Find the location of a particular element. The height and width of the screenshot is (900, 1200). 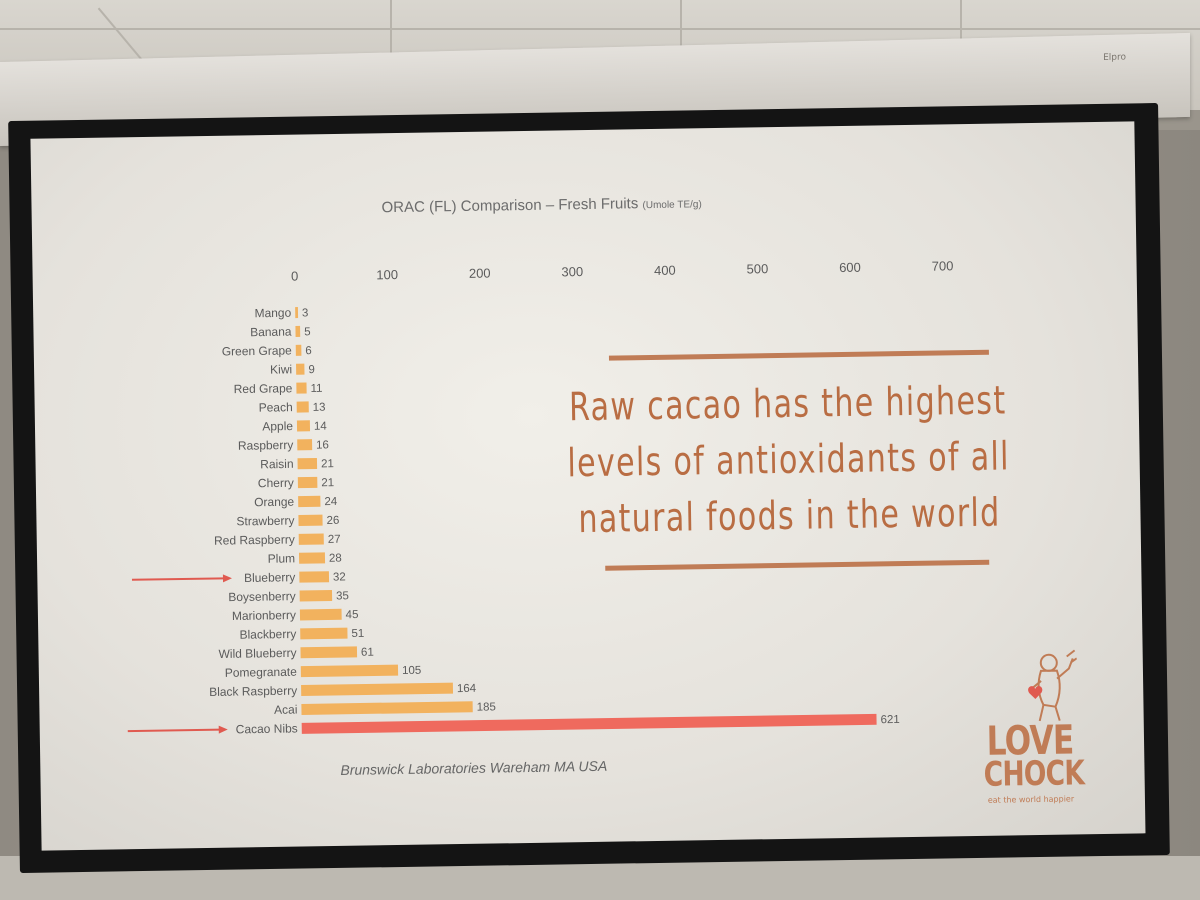

x-tick-label: 600 is located at coordinates (850, 267).